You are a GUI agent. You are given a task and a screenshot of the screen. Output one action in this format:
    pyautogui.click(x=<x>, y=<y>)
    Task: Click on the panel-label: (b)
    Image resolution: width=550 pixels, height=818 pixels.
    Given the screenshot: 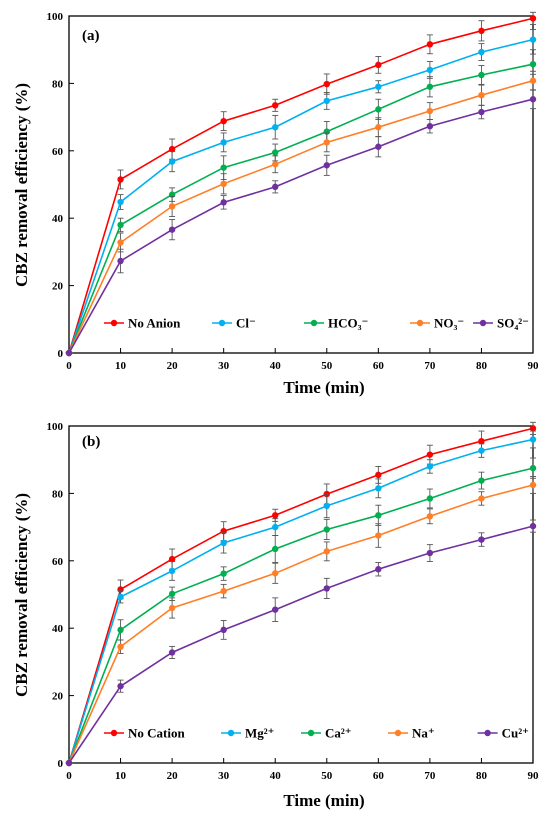 What is the action you would take?
    pyautogui.click(x=91, y=442)
    